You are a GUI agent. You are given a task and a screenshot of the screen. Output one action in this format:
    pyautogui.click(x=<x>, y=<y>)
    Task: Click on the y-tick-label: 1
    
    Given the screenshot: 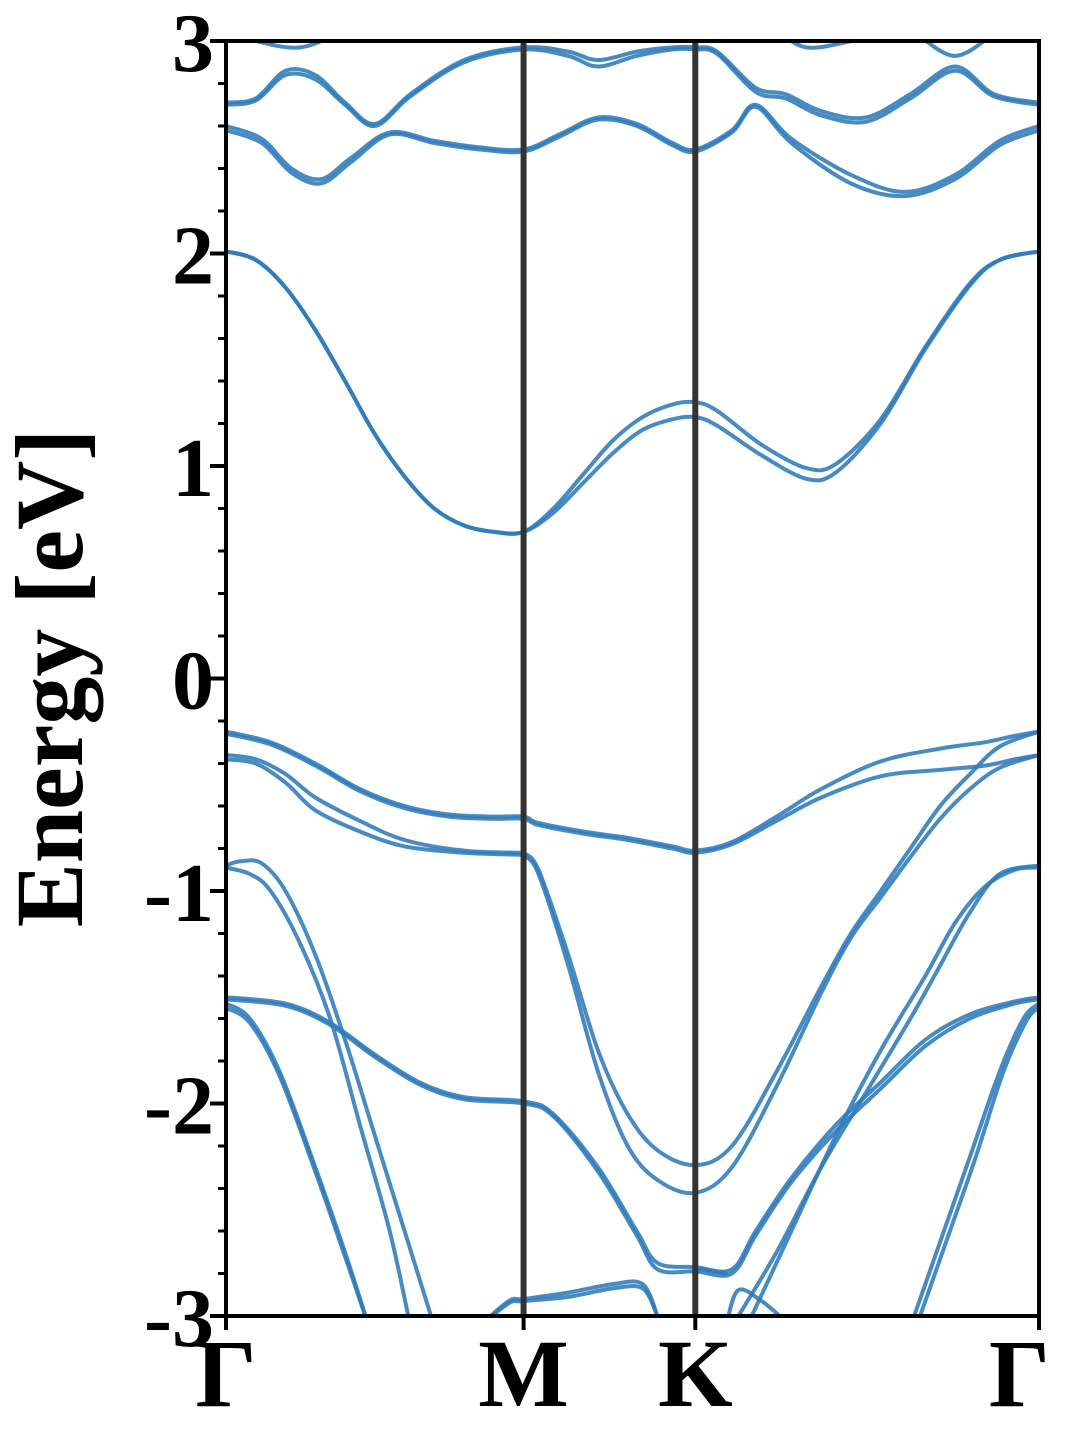 What is the action you would take?
    pyautogui.click(x=193, y=468)
    